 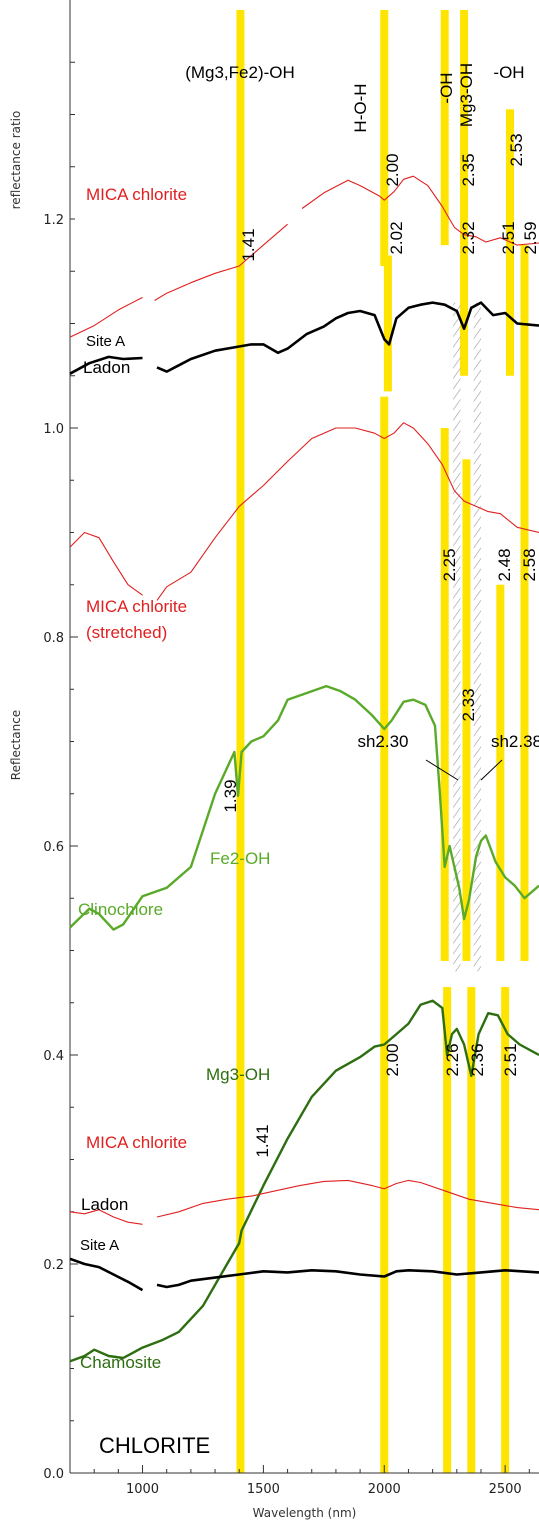 I want to click on band-value-label-16: 2.51, so click(x=510, y=1059).